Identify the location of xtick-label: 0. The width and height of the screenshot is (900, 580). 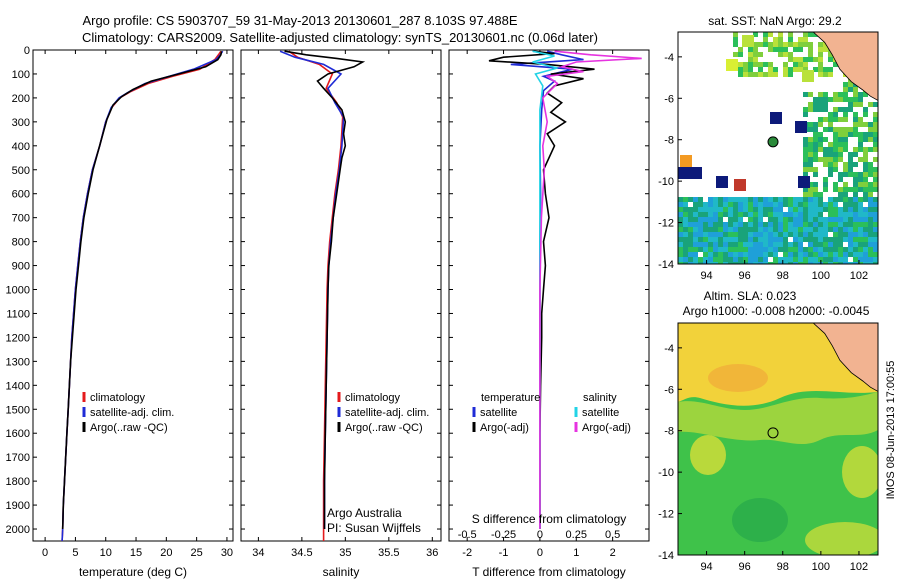
(45, 553).